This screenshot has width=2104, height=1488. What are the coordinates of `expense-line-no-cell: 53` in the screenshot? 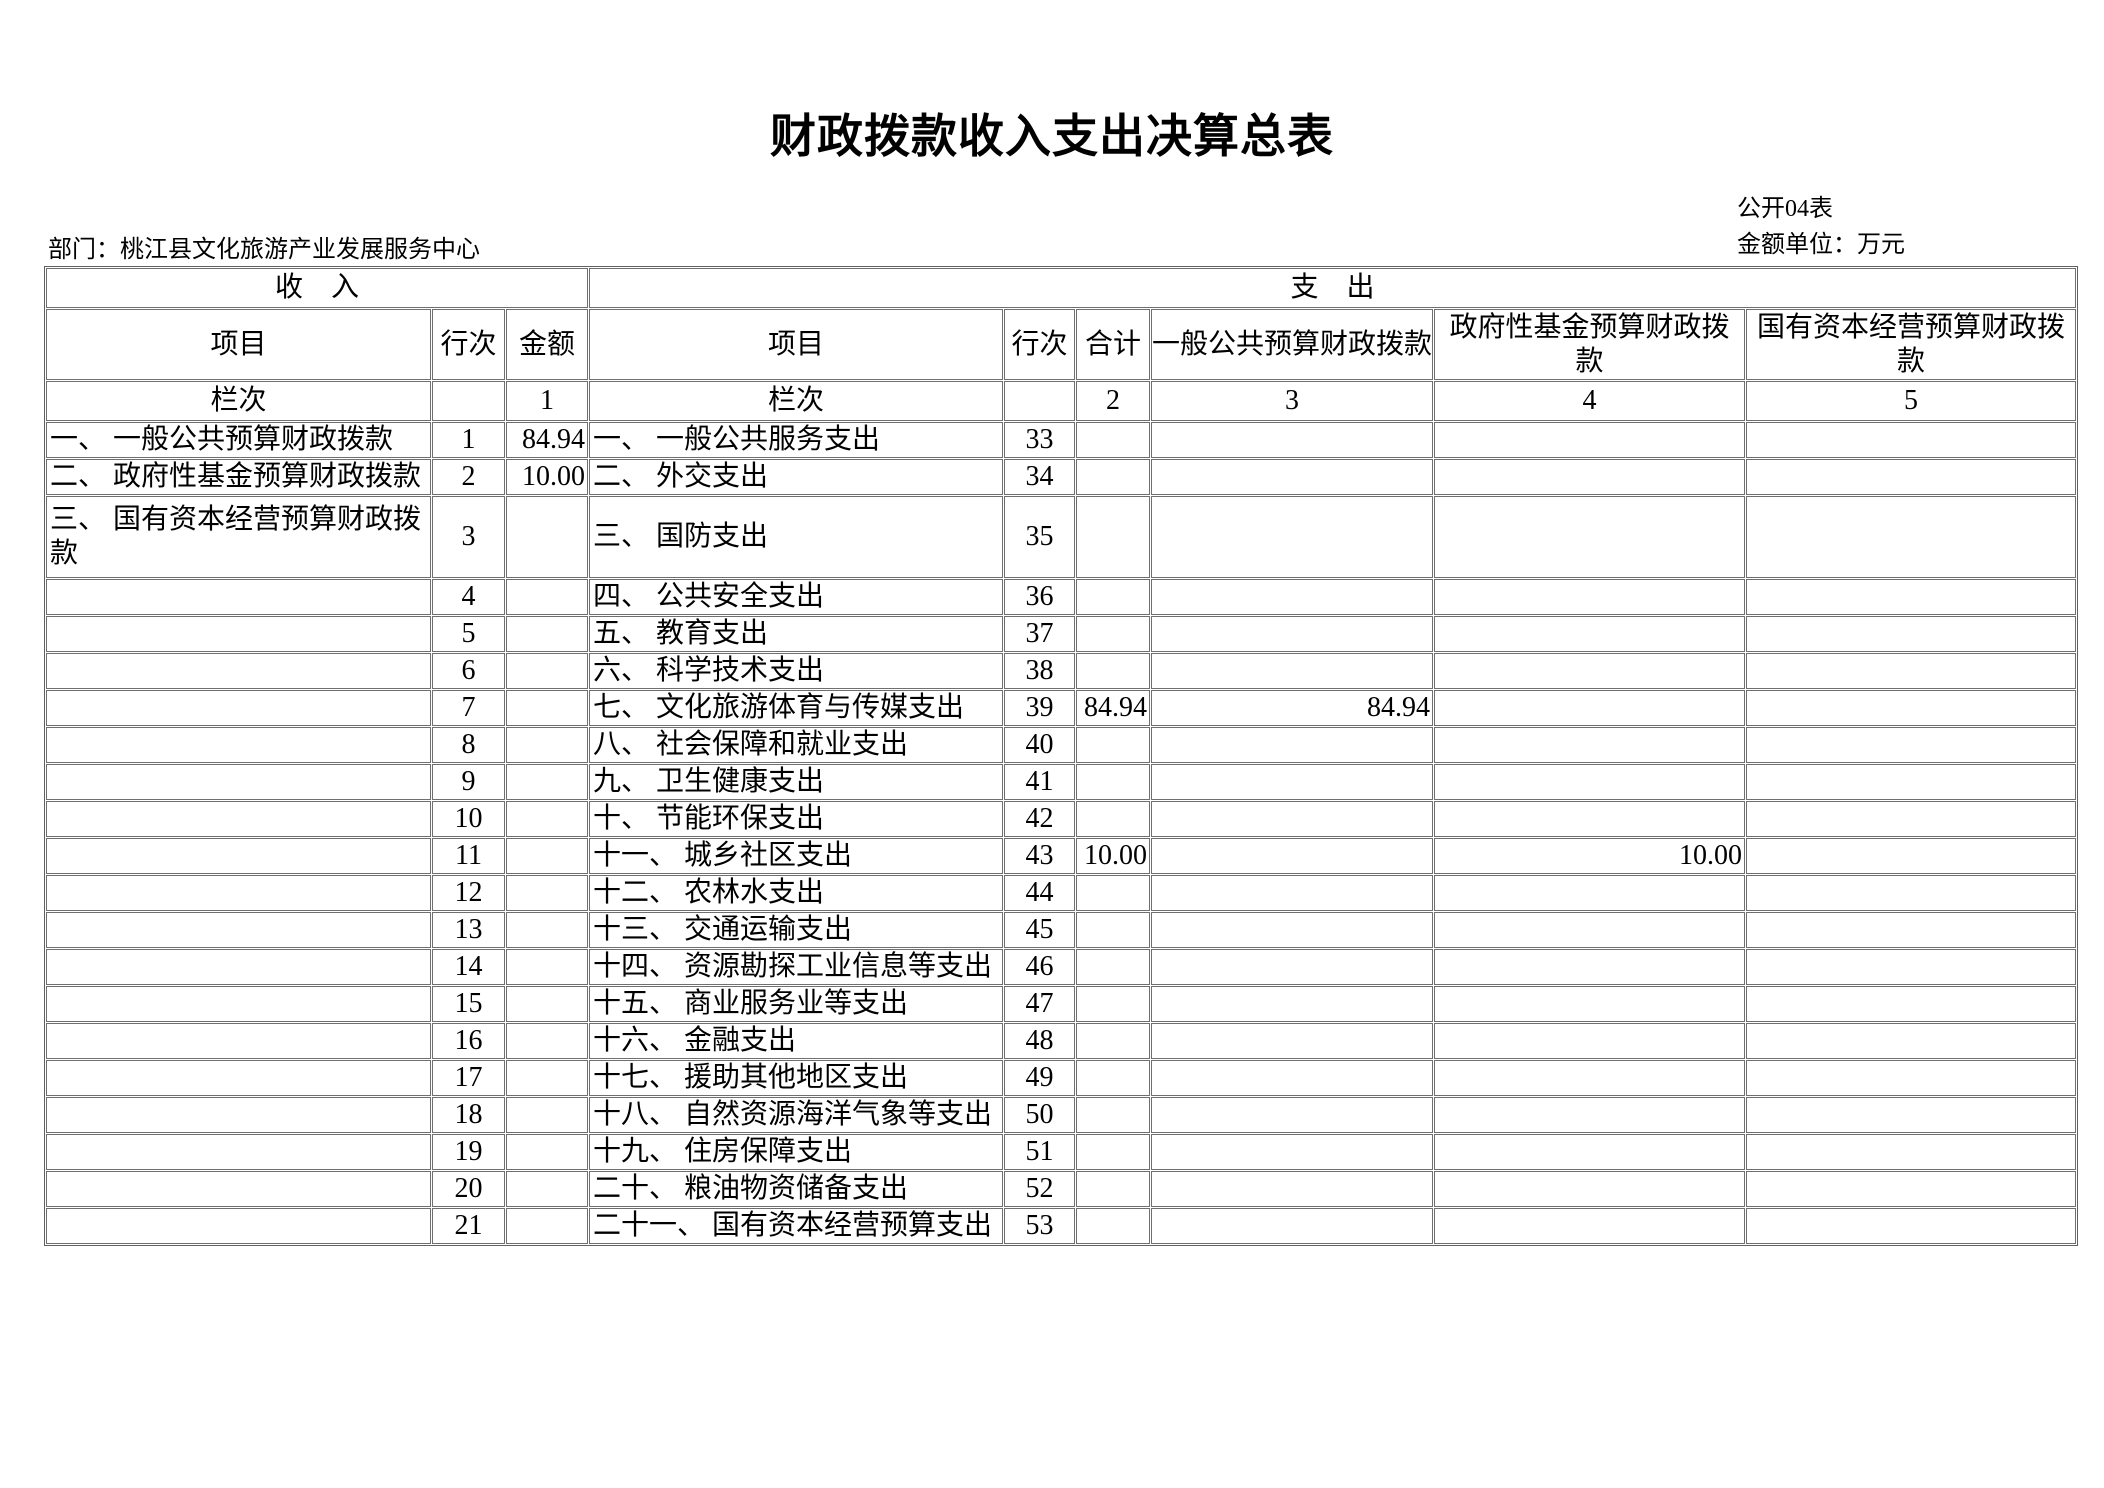 It's located at (1039, 1226).